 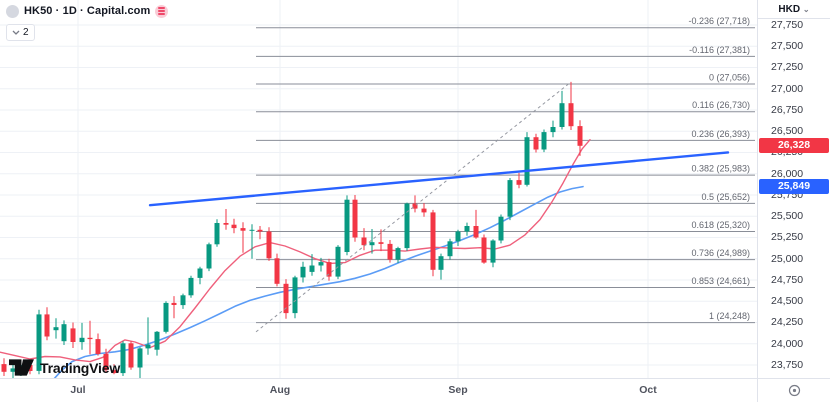 I want to click on time-axis-label-oct: Oct, so click(x=648, y=390).